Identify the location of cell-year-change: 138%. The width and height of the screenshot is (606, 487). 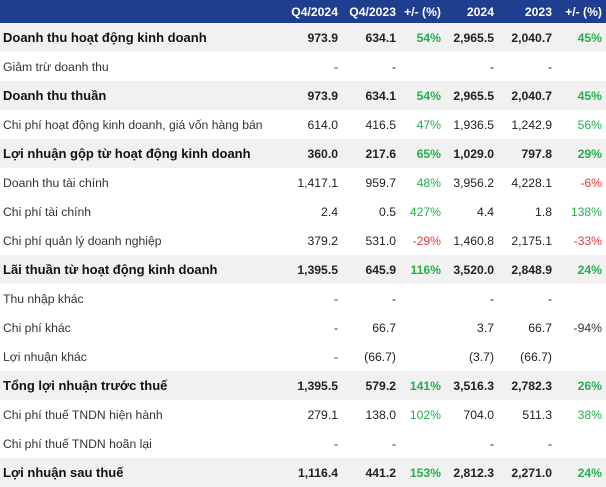
(586, 211).